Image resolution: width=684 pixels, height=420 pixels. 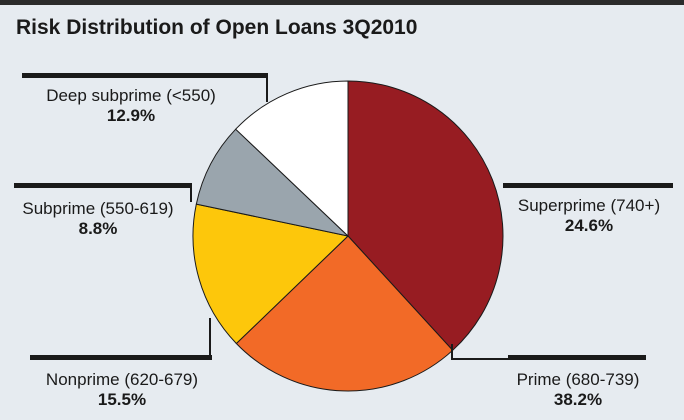 I want to click on connector-subprime, so click(x=191, y=195).